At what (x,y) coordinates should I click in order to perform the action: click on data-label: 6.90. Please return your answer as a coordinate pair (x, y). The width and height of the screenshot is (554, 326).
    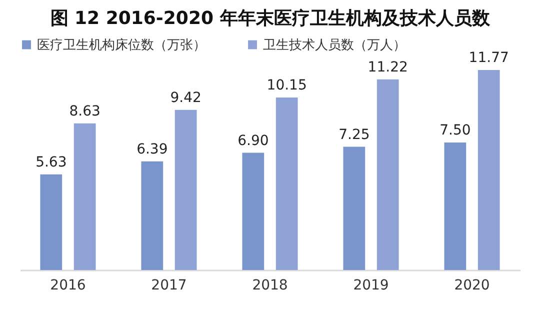
    Looking at the image, I should click on (253, 140).